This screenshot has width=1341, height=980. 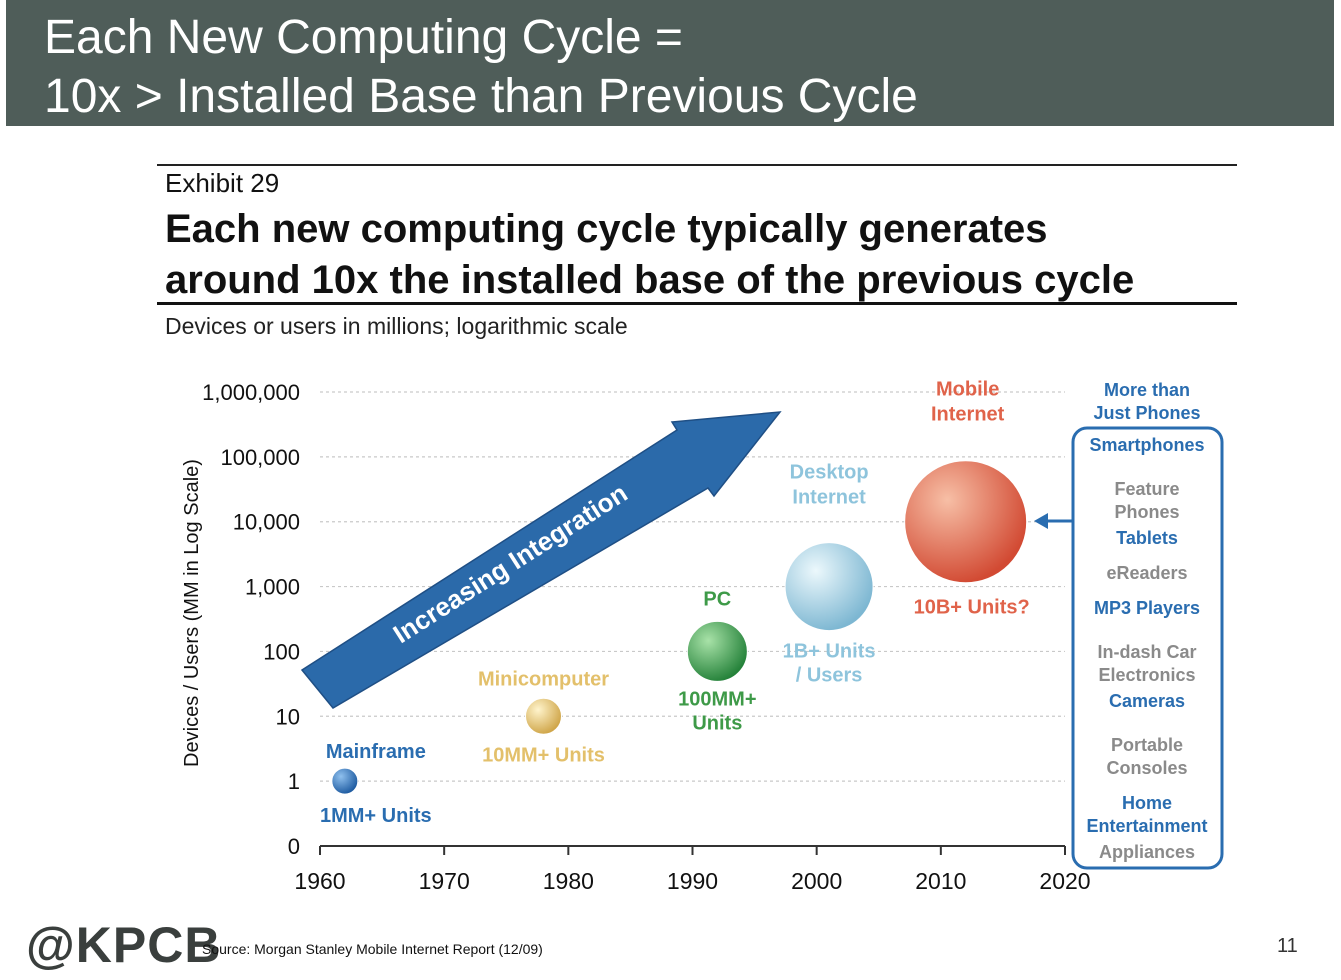 What do you see at coordinates (1146, 826) in the screenshot?
I see `side-panel-item: Entertainment` at bounding box center [1146, 826].